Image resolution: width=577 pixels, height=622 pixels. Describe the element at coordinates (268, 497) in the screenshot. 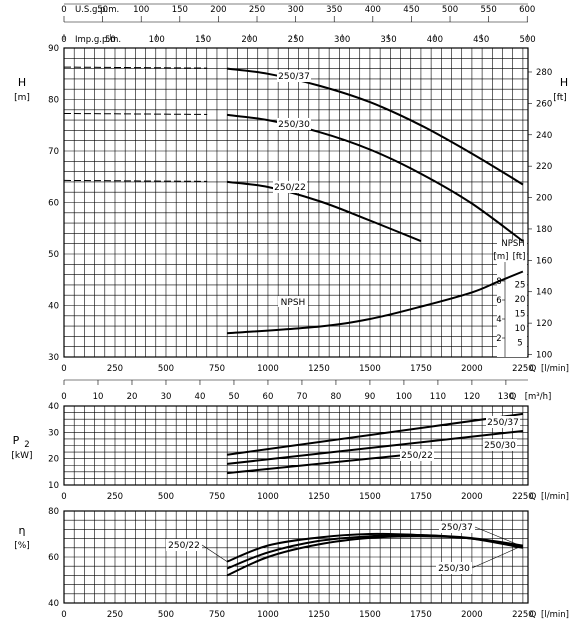

I see `power-x-tick-label: 1000` at that location.